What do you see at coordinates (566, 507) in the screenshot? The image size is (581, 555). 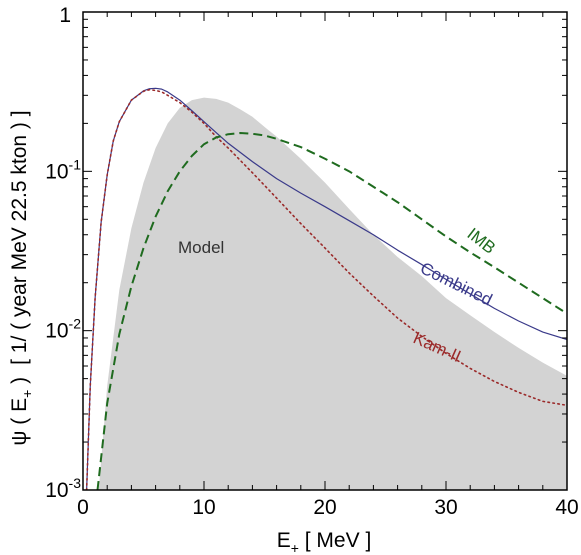 I see `x-tick-label: 40` at bounding box center [566, 507].